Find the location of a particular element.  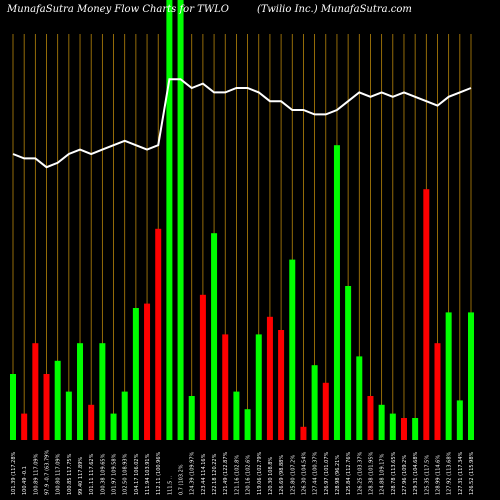

x-tick-label: 97.9 -0.7 (63.79% is located at coordinates (48, 472).